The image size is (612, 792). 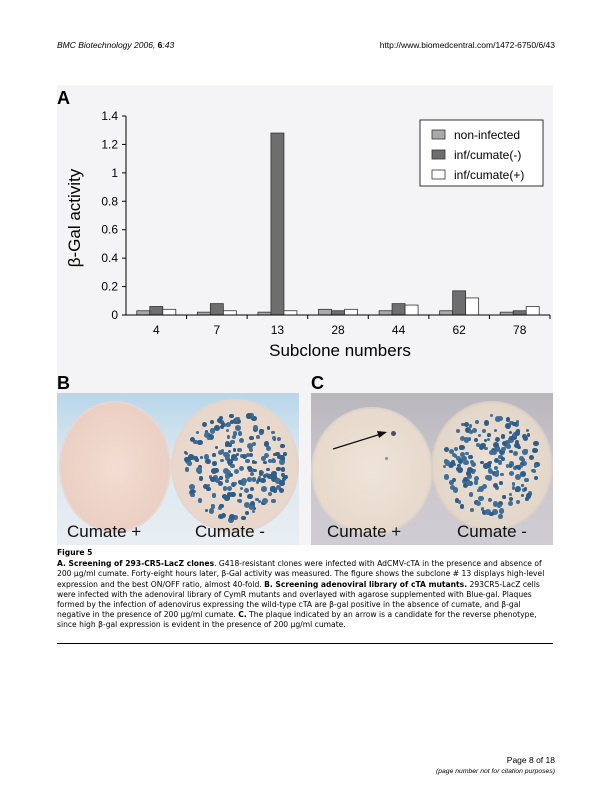 What do you see at coordinates (136, 564) in the screenshot?
I see `caption-a-title: A. Screening of 293-CR5-LacZ clones` at bounding box center [136, 564].